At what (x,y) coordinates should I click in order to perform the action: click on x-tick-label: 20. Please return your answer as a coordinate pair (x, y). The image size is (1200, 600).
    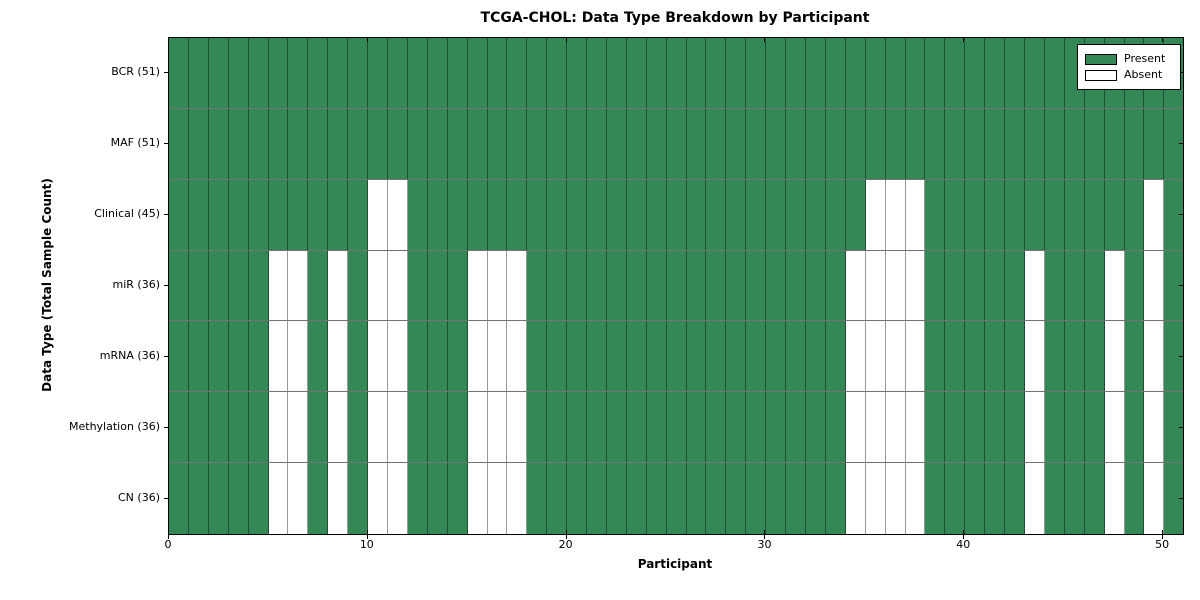
    Looking at the image, I should click on (565, 544).